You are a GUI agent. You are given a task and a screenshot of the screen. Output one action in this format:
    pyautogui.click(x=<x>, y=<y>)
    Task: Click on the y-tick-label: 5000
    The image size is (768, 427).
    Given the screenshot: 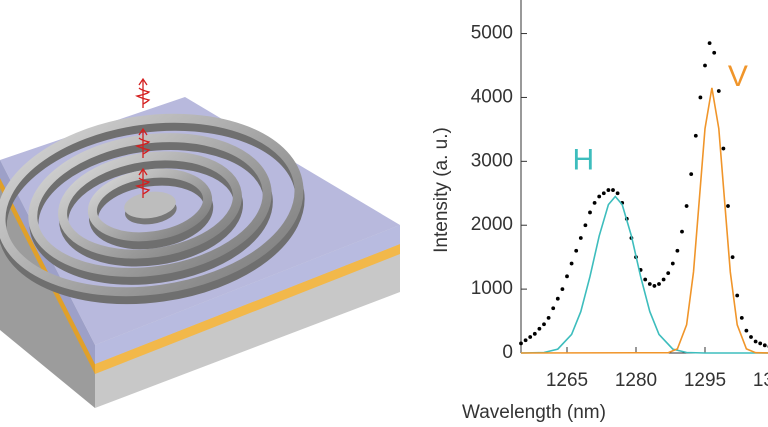 What is the action you would take?
    pyautogui.click(x=492, y=33)
    